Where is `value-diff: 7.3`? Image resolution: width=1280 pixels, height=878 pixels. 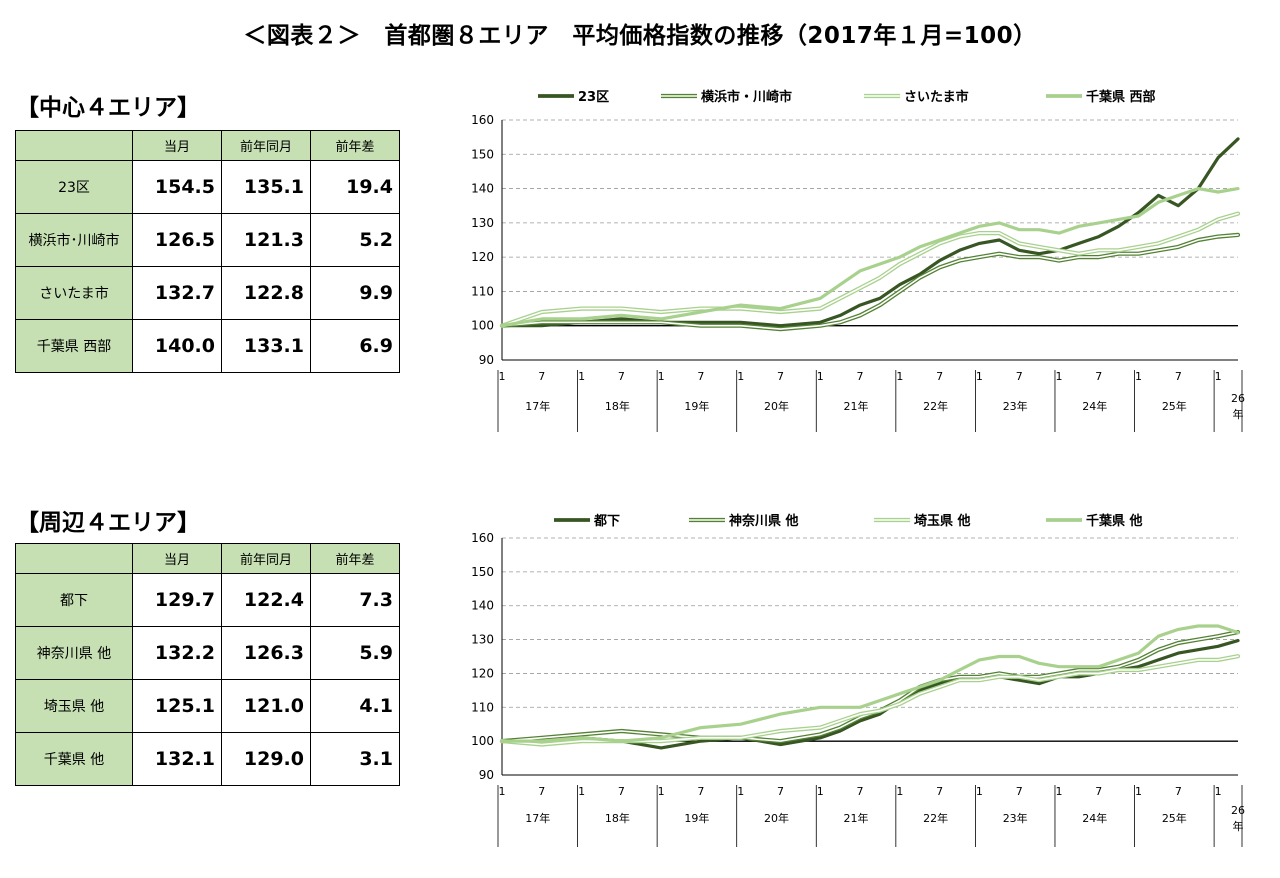
value-diff: 7.3 is located at coordinates (355, 600).